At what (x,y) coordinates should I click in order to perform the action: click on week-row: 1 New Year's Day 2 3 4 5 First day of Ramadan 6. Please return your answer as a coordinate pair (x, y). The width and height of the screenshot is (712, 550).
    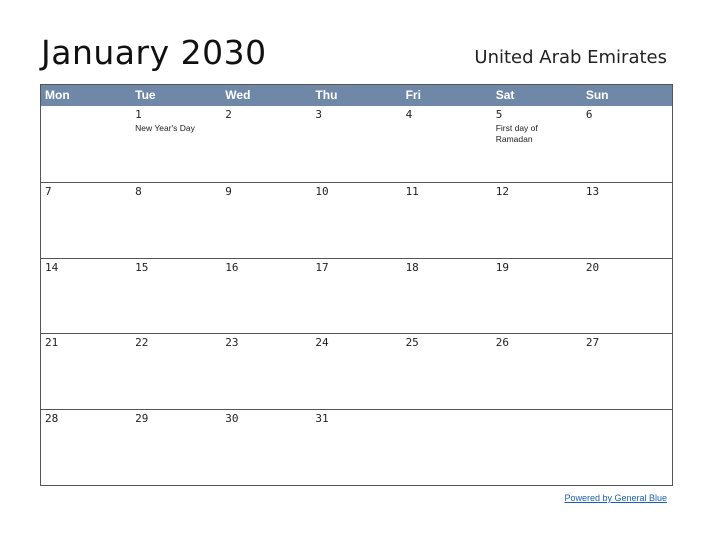
    Looking at the image, I should click on (356, 144).